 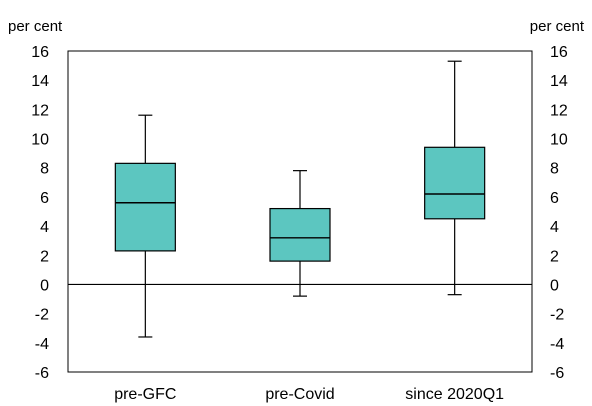 I want to click on left-y-tick-label: 8, so click(x=44, y=169).